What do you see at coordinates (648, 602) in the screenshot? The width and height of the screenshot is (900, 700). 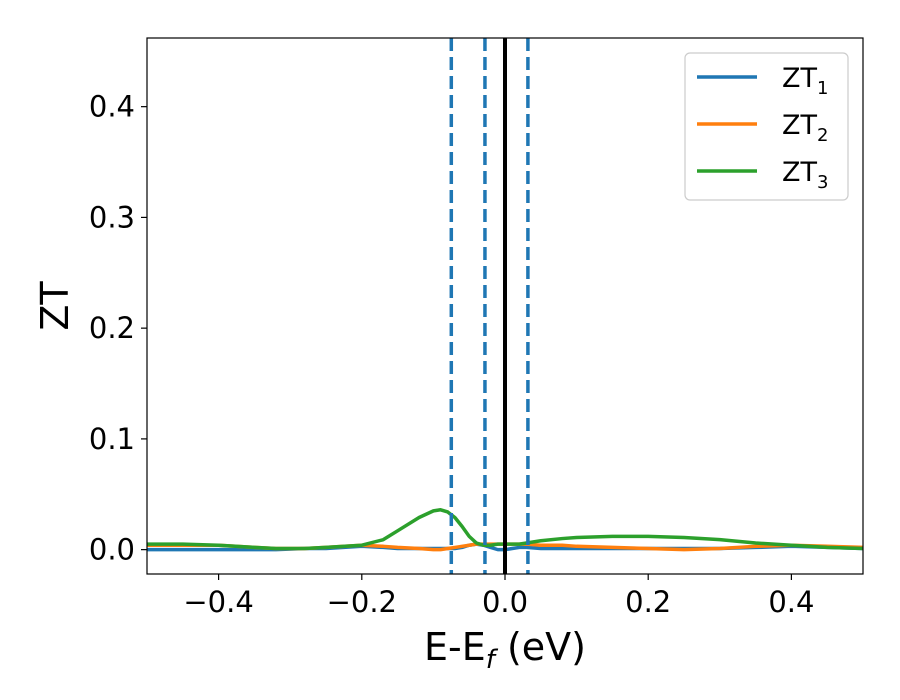 I see `x-tick-label: 0.2` at bounding box center [648, 602].